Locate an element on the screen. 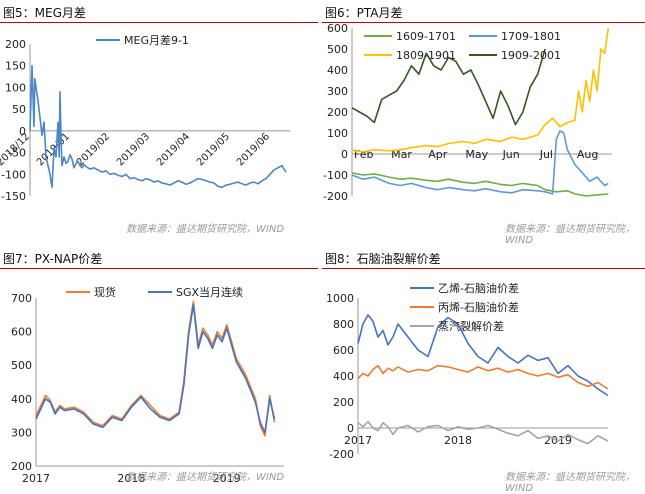 Image resolution: width=645 pixels, height=494 pixels. x-tick-label: 2018/12 is located at coordinates (16, 149).